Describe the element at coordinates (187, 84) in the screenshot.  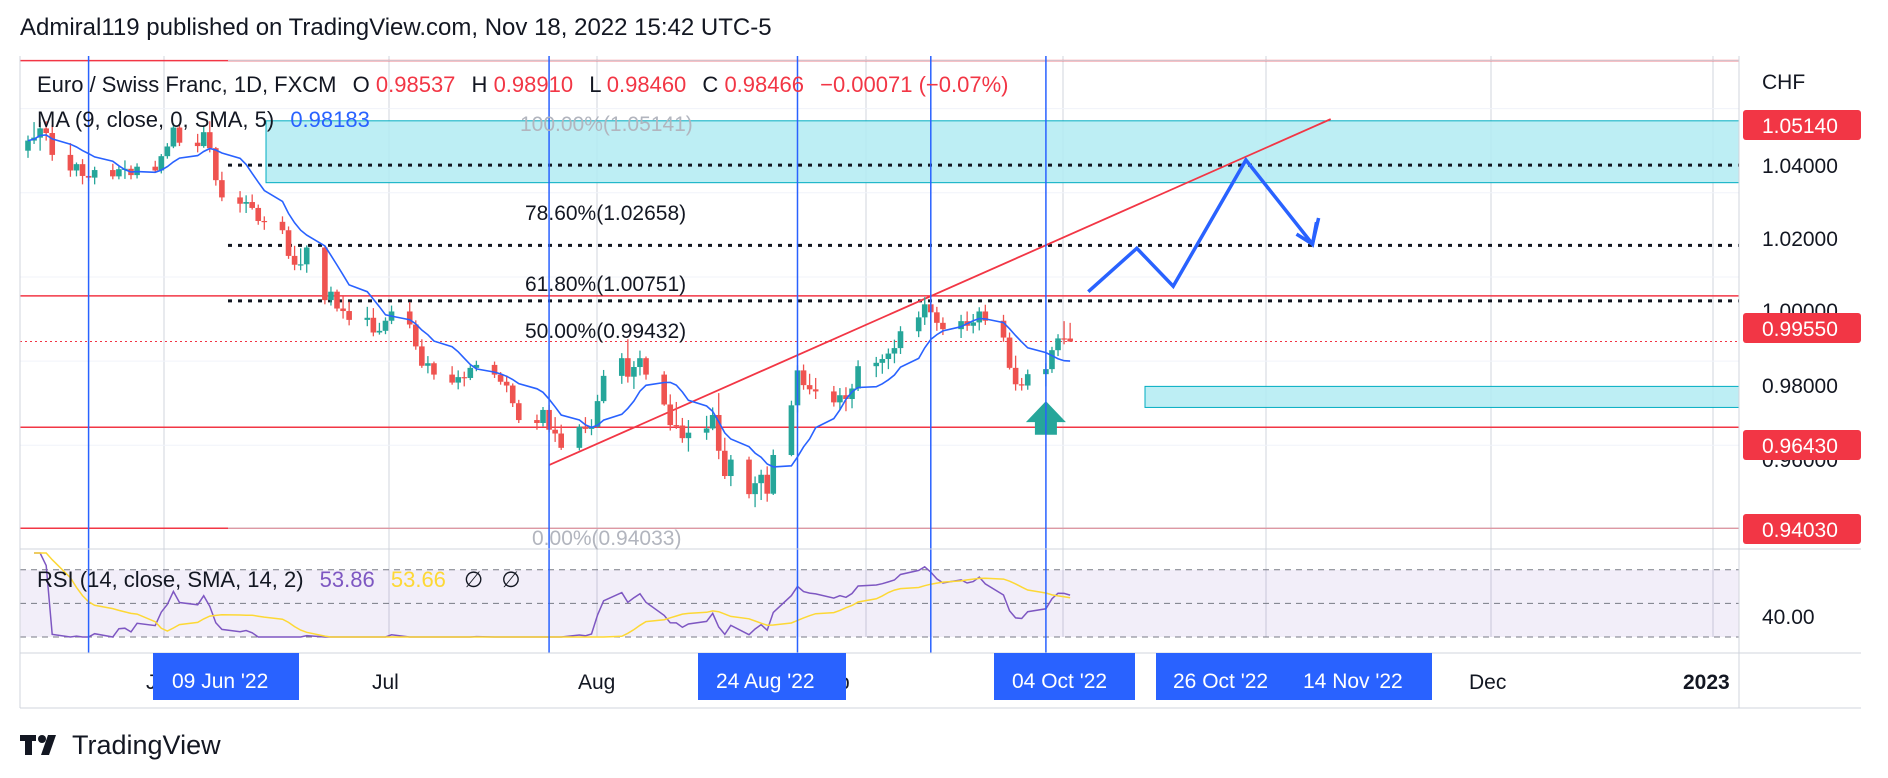
I see `legend-symbol: Euro / Swiss Franc, 1D, FXCM` at that location.